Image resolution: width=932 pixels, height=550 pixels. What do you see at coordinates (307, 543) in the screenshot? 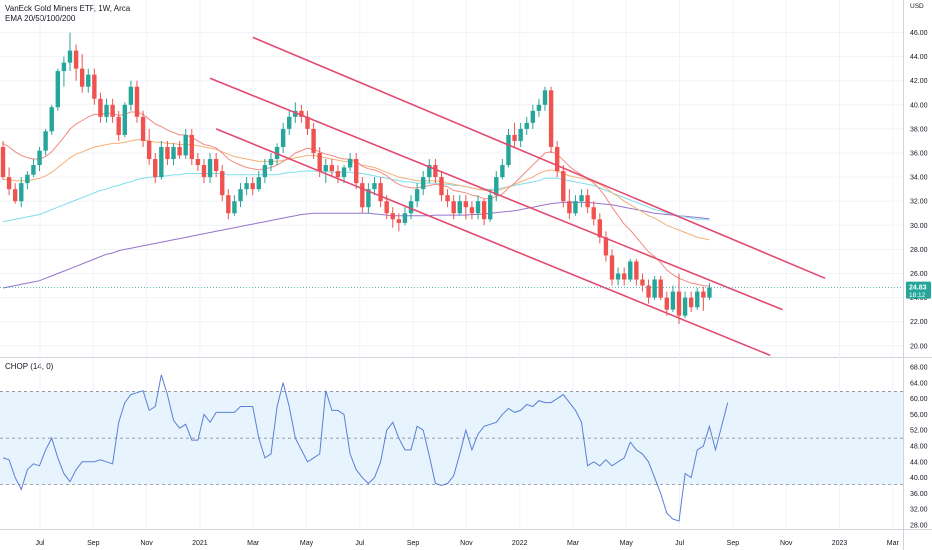
I see `time-label: May` at bounding box center [307, 543].